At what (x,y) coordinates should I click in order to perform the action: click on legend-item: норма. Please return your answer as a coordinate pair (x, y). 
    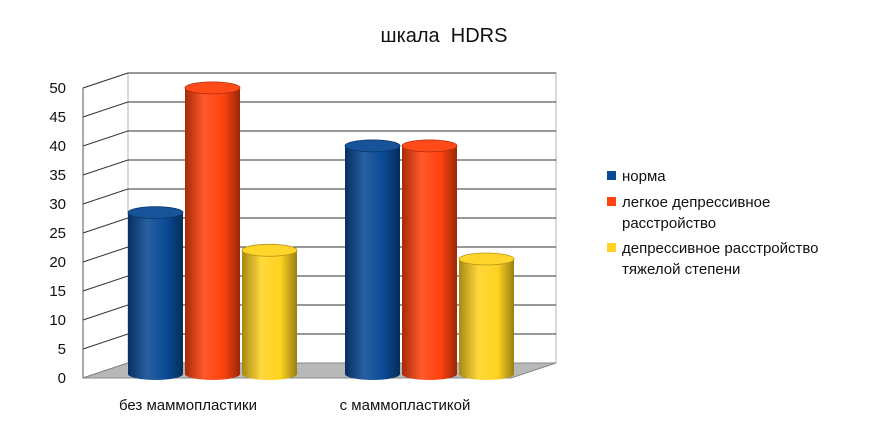
    Looking at the image, I should click on (636, 176).